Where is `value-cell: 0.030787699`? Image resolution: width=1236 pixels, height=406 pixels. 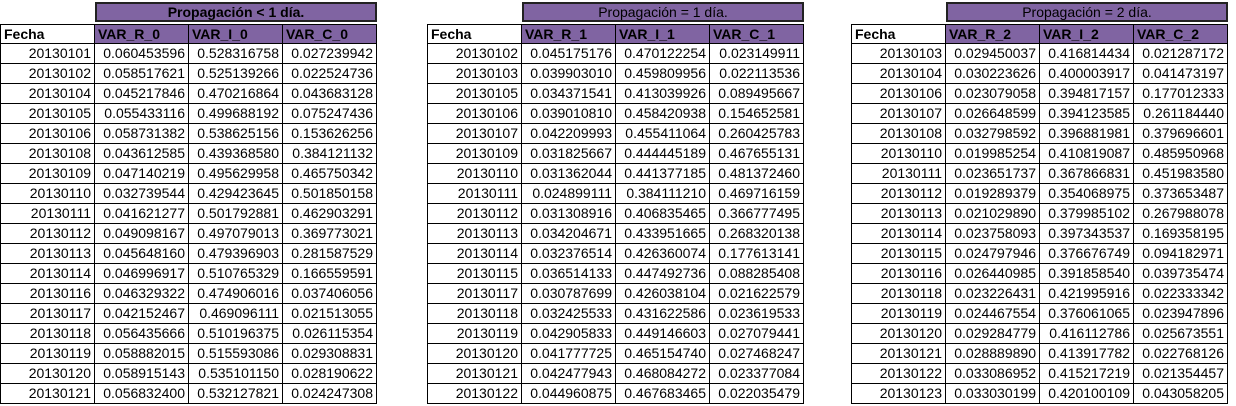 value-cell: 0.030787699 is located at coordinates (569, 294).